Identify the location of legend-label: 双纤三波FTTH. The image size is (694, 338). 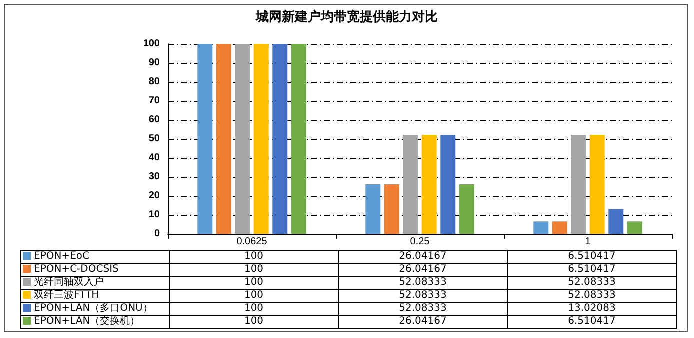
(95, 296).